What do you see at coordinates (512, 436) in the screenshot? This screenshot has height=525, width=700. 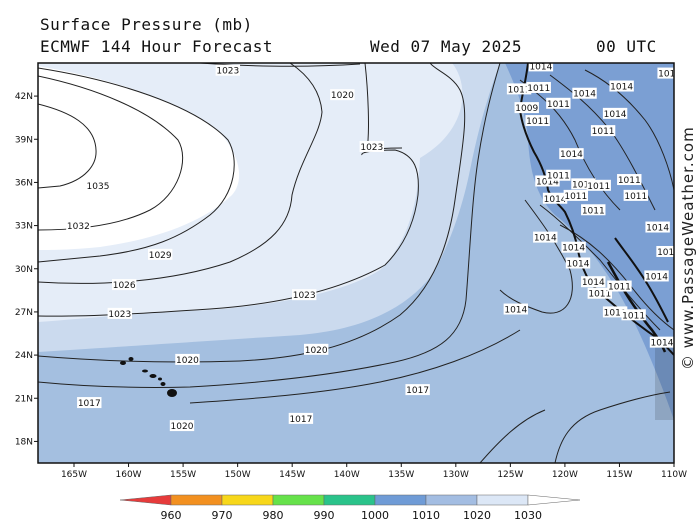 I see `isobar-1014-south` at bounding box center [512, 436].